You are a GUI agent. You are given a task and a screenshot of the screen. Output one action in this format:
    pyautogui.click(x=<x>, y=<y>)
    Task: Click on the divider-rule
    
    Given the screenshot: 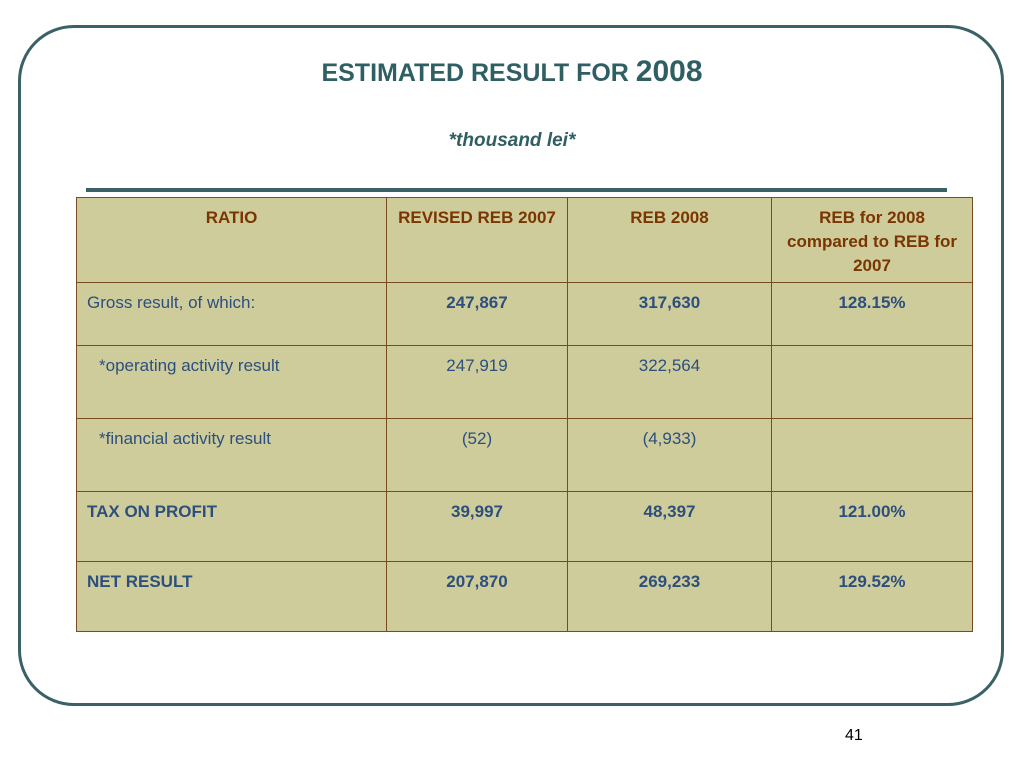 What is the action you would take?
    pyautogui.click(x=516, y=190)
    